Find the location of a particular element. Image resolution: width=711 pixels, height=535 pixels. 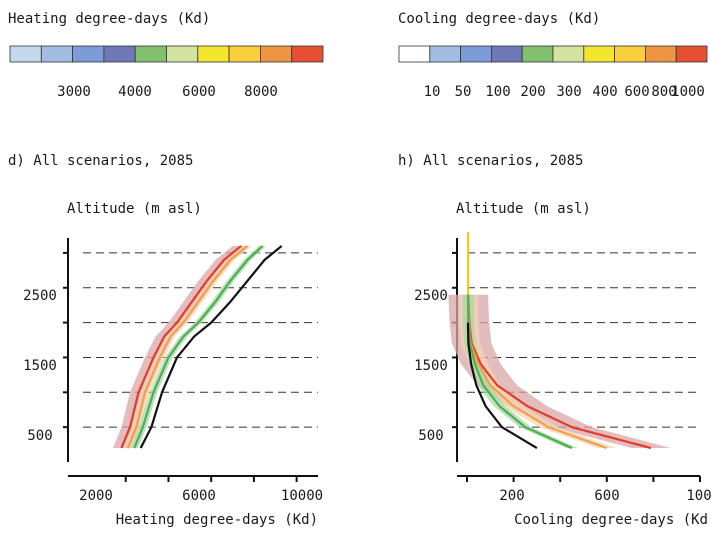

panel-title: h) All scenarios, 2085 is located at coordinates (490, 161).